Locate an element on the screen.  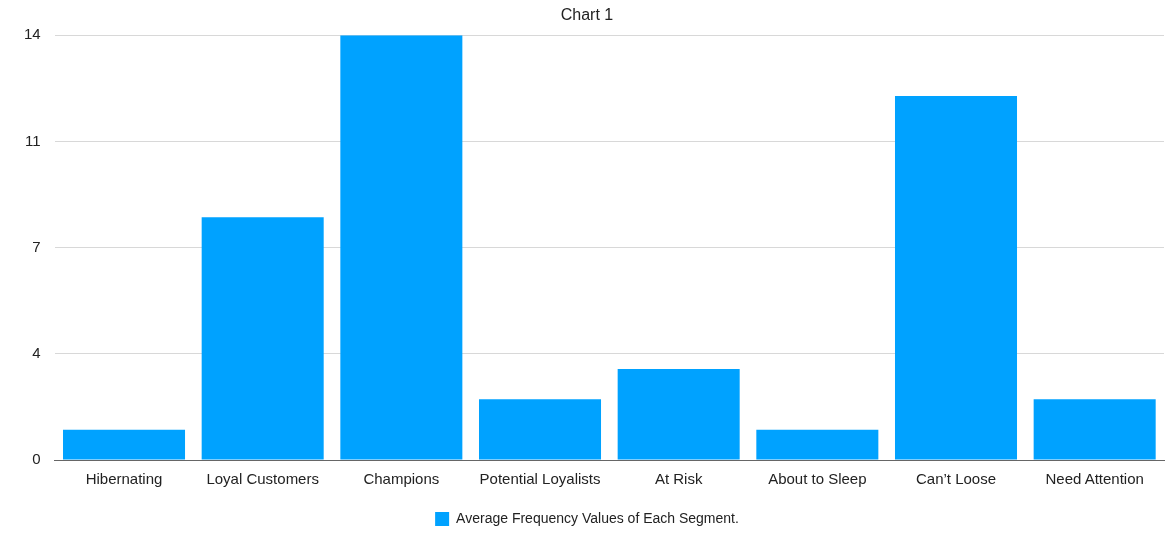
y-tick-label: 0 is located at coordinates (36, 459).